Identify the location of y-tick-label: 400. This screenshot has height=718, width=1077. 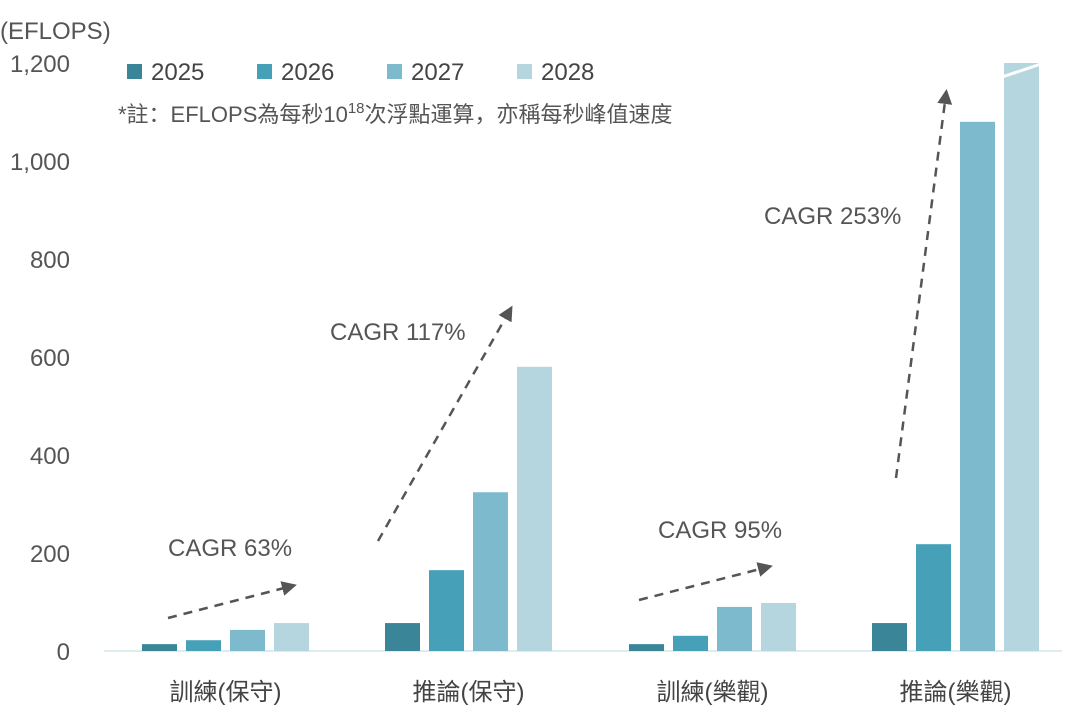
(50, 456).